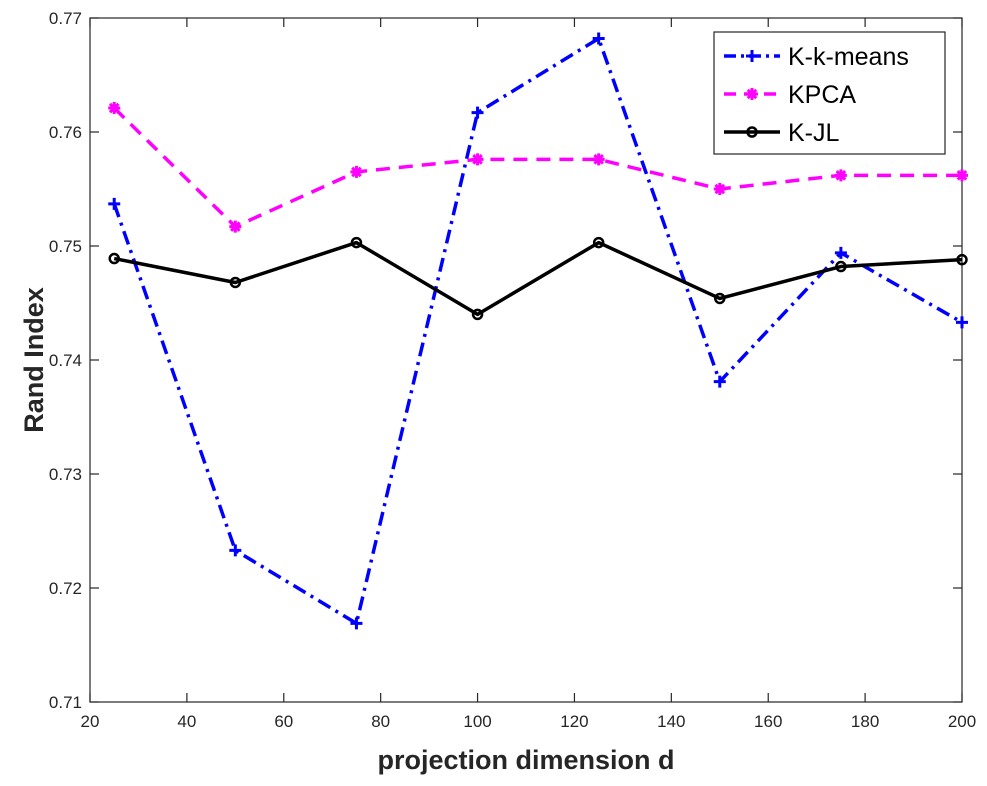 The width and height of the screenshot is (987, 786). What do you see at coordinates (525, 760) in the screenshot?
I see `x-axis-label: projection dimension d` at bounding box center [525, 760].